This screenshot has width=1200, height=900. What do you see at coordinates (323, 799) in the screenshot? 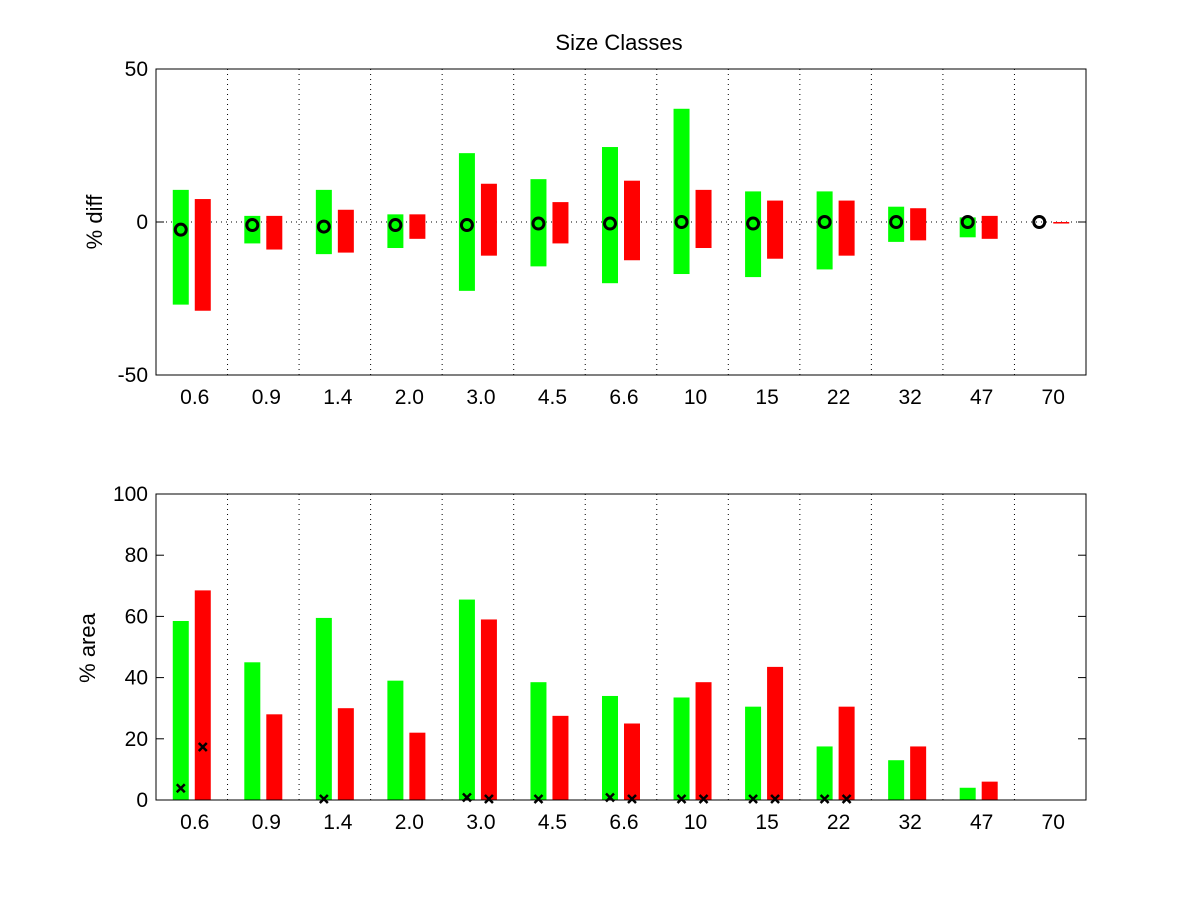
I see `marker-x-green-1.4` at bounding box center [323, 799].